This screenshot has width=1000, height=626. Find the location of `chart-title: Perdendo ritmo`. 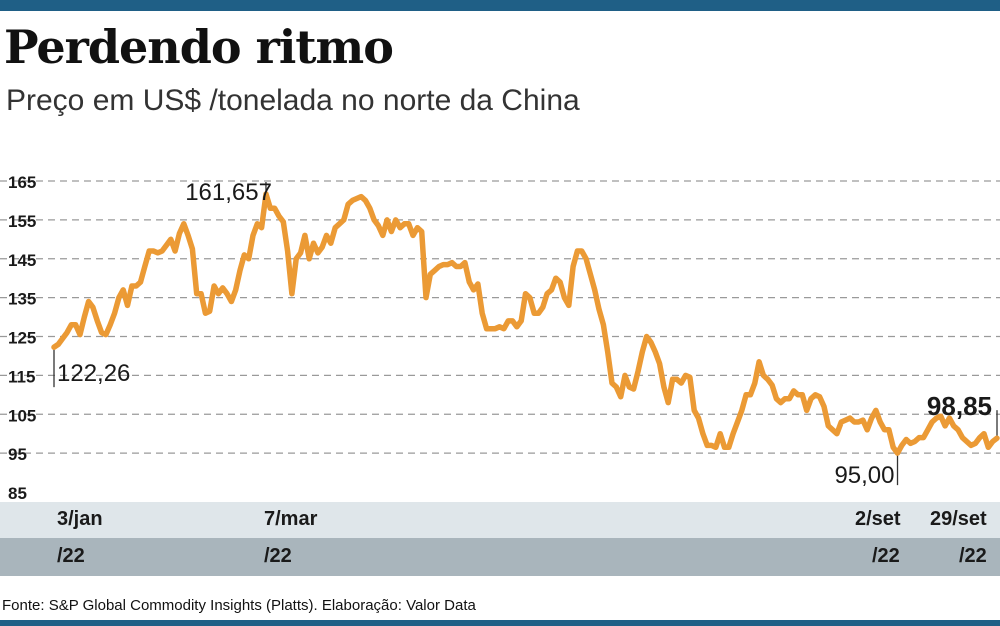

chart-title: Perdendo ritmo is located at coordinates (199, 47).